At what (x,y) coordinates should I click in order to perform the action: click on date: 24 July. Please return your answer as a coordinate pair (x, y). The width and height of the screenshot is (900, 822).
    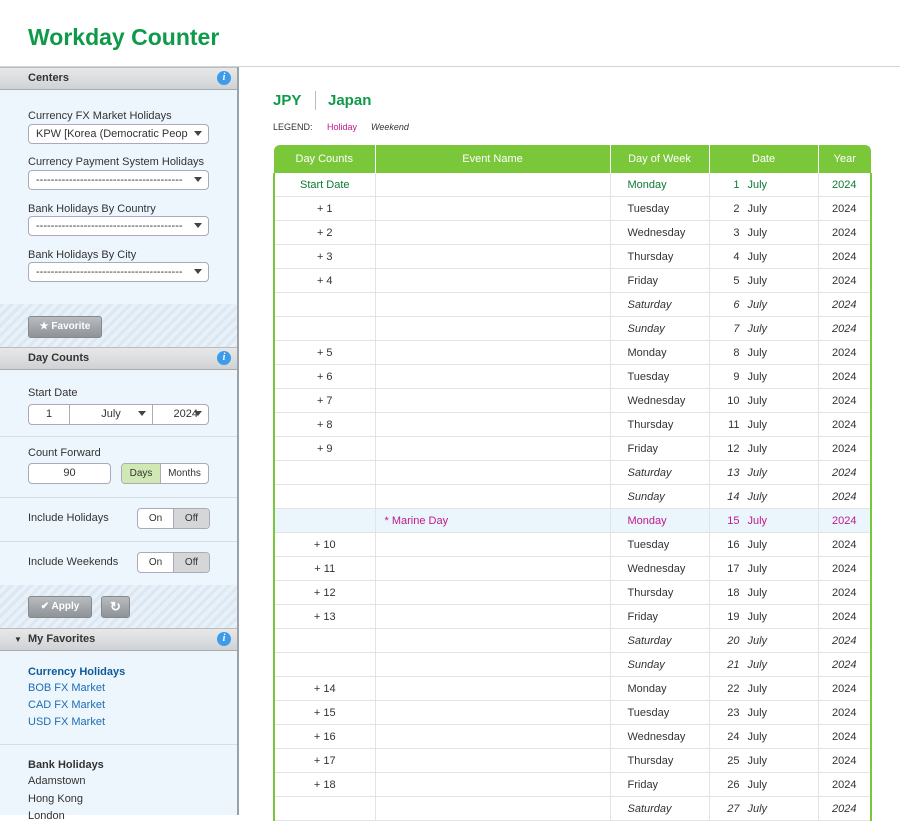
    Looking at the image, I should click on (763, 736).